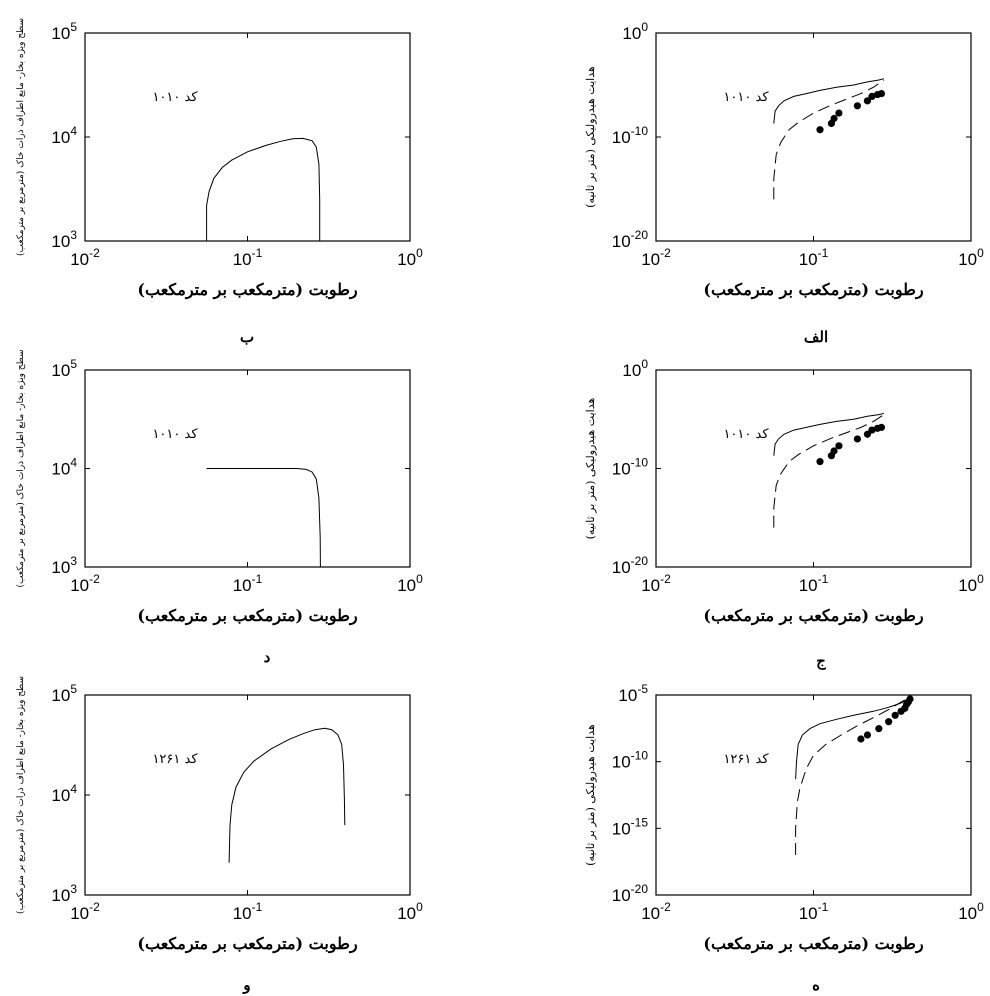 This screenshot has height=996, width=990. Describe the element at coordinates (267, 657) in the screenshot. I see `panel-label-d: د` at that location.